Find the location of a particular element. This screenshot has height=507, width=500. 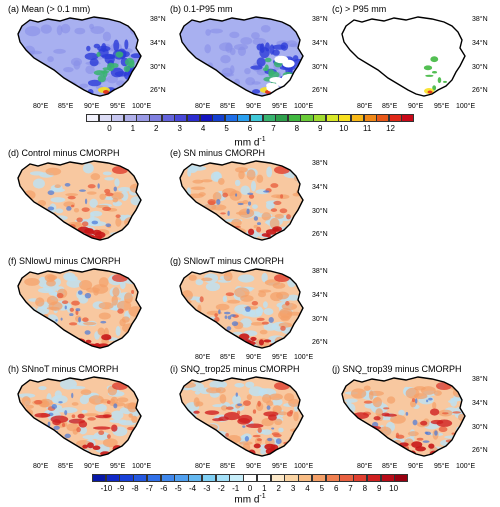

colorbar-bottom-unit: mm d-1 is located at coordinates (249, 499).